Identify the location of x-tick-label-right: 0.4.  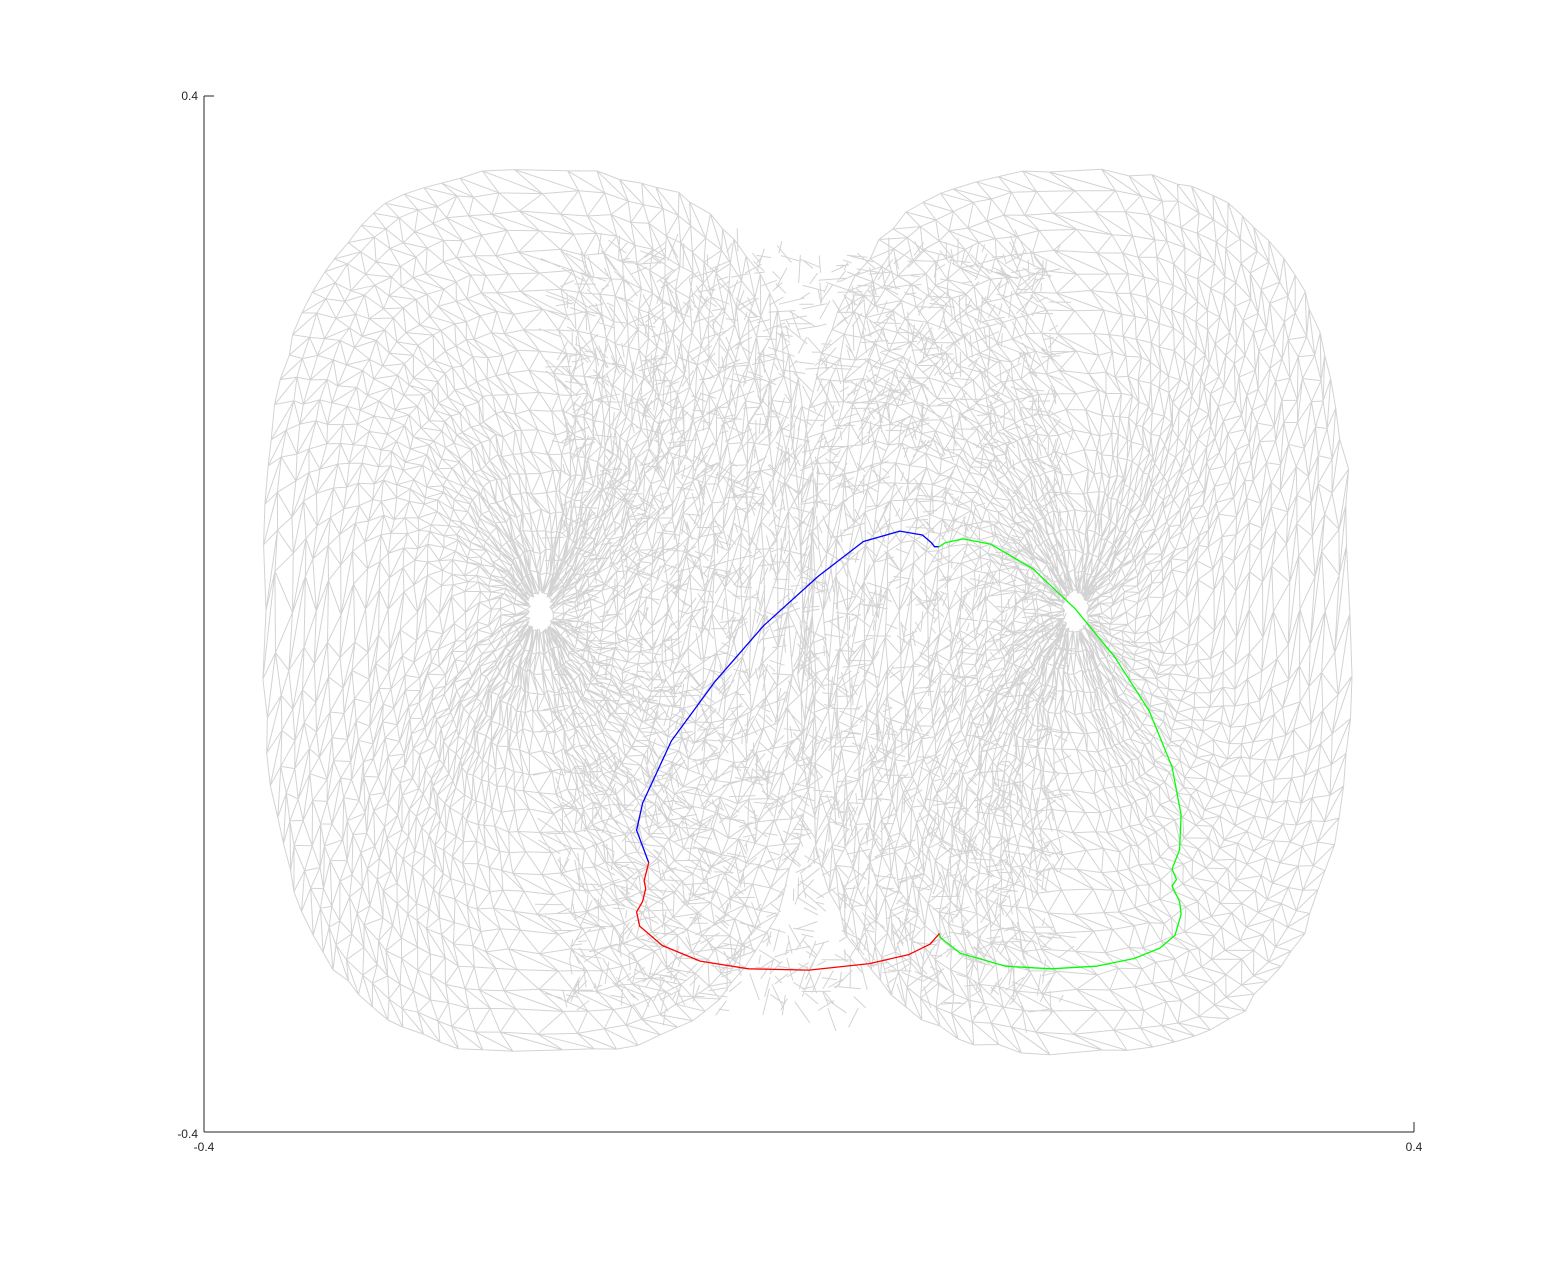
(1414, 1147).